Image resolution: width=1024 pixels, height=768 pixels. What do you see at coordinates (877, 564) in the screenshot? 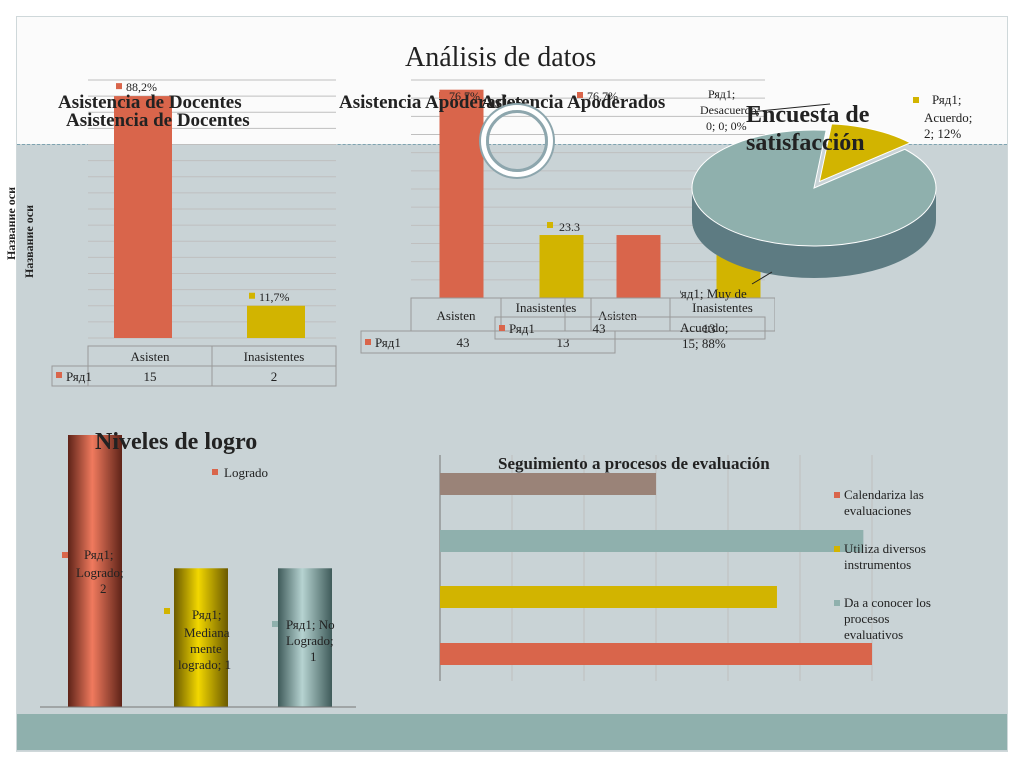
I see `legend-entry: instrumentos` at bounding box center [877, 564].